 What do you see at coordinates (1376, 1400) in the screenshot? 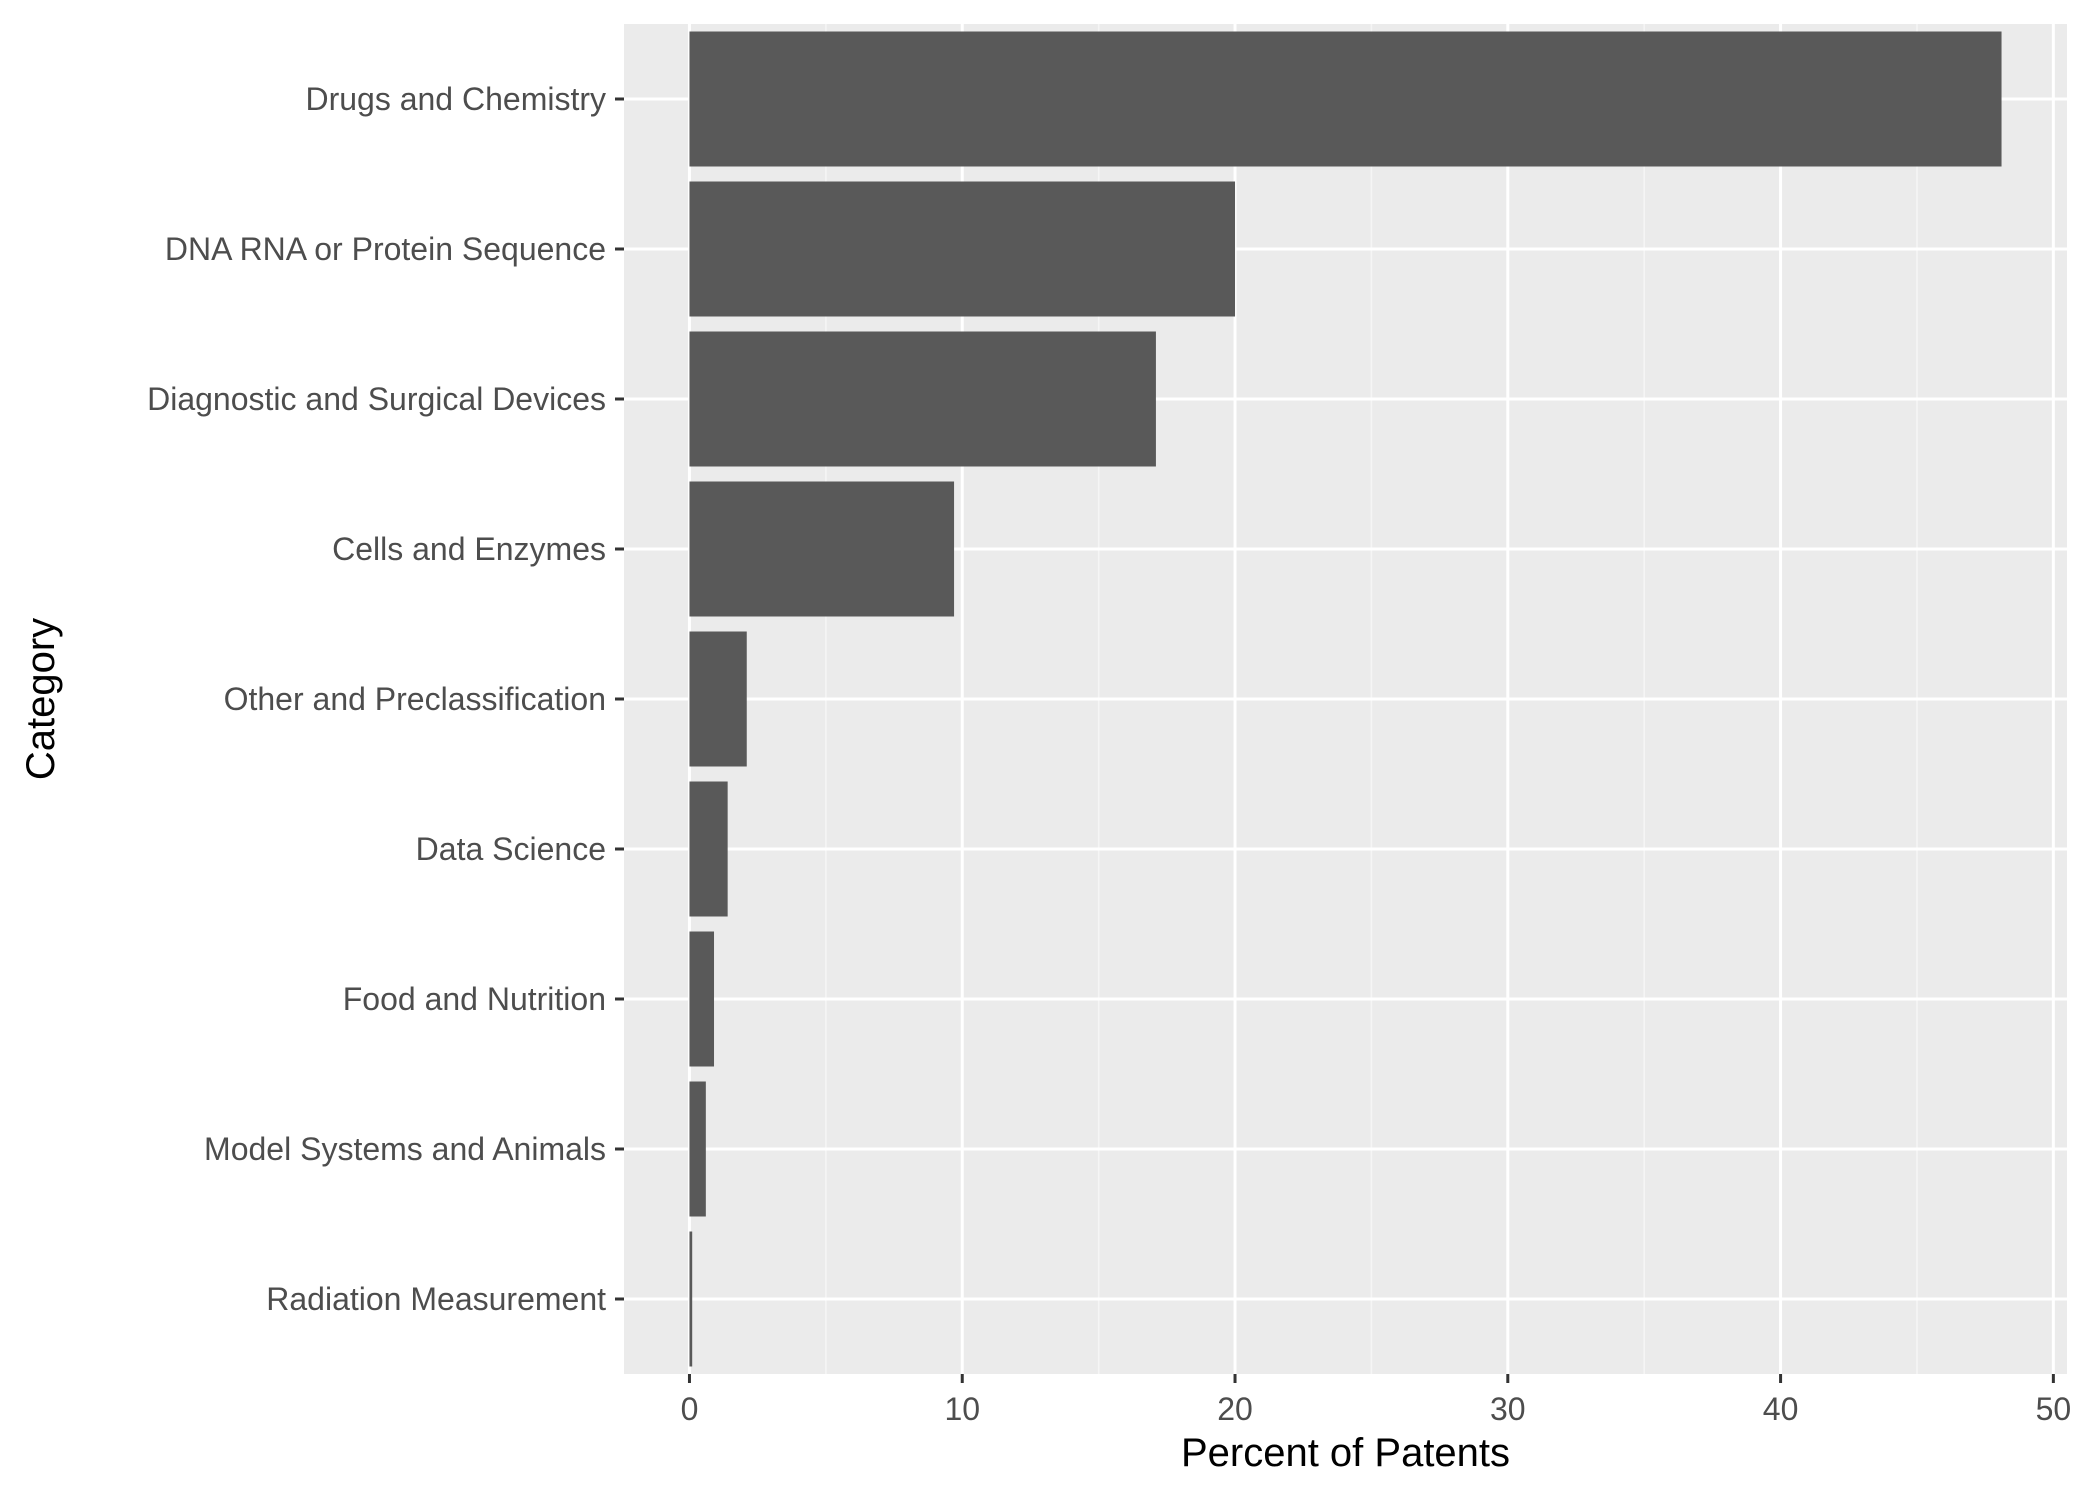
I see `x-axis: 0 10 20 30 40 50` at bounding box center [1376, 1400].